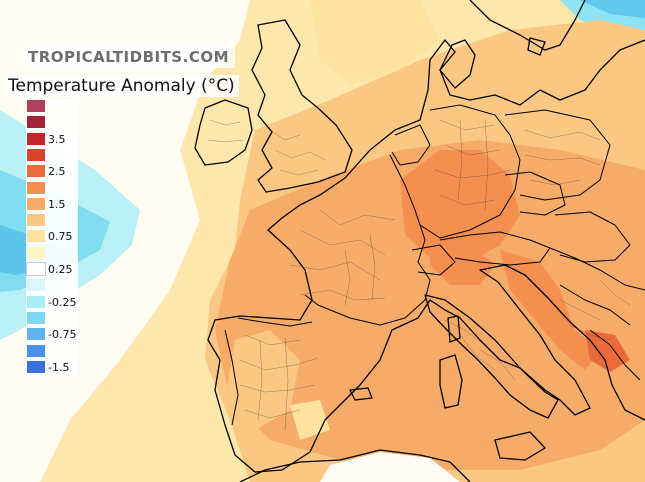  Describe the element at coordinates (557, 155) in the screenshot. I see `poland-border` at that location.